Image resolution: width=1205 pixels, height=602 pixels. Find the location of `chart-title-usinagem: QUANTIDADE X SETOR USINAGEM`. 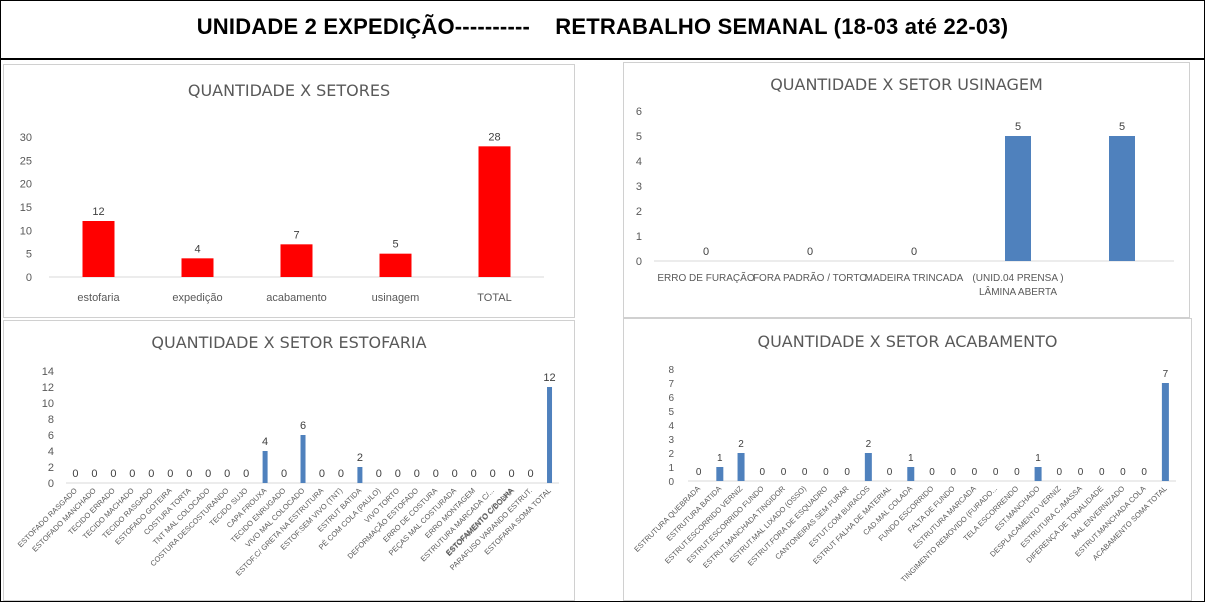

chart-title-usinagem: QUANTIDADE X SETOR USINAGEM is located at coordinates (906, 84).